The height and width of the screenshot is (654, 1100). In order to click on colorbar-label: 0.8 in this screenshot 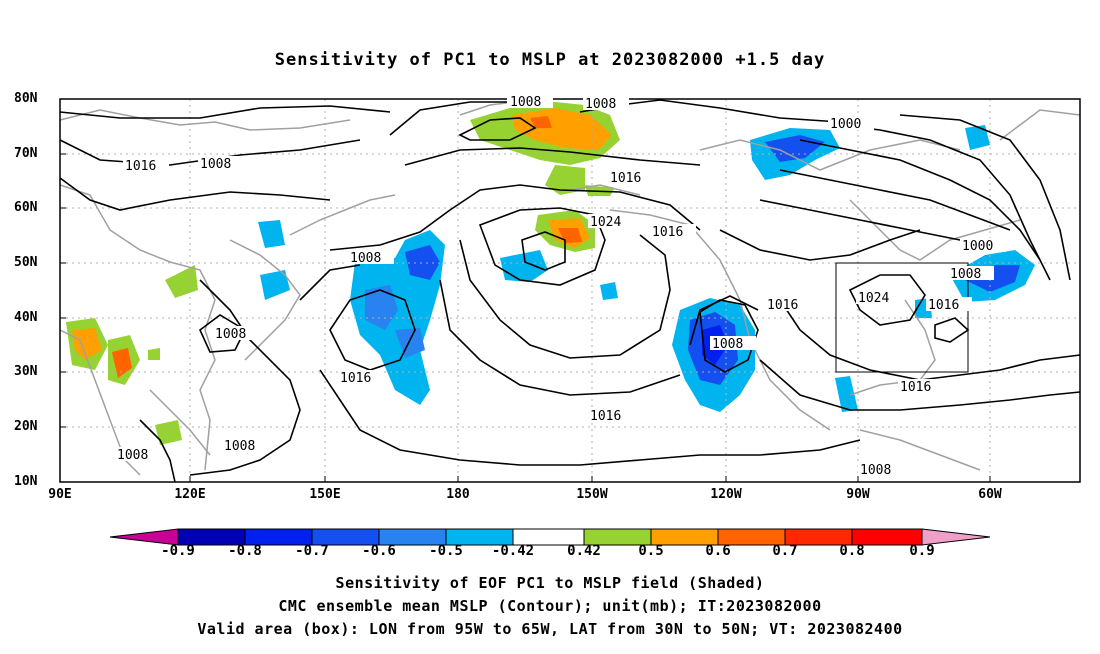, I will do `click(852, 551)`.